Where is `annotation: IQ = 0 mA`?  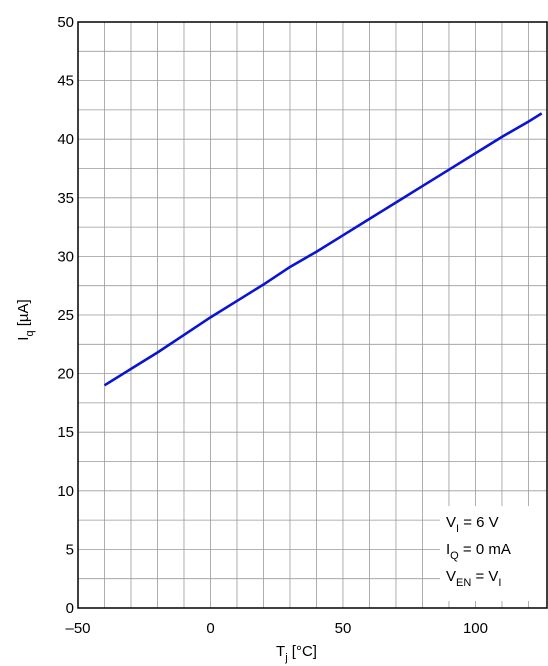
annotation: IQ = 0 mA is located at coordinates (478, 551).